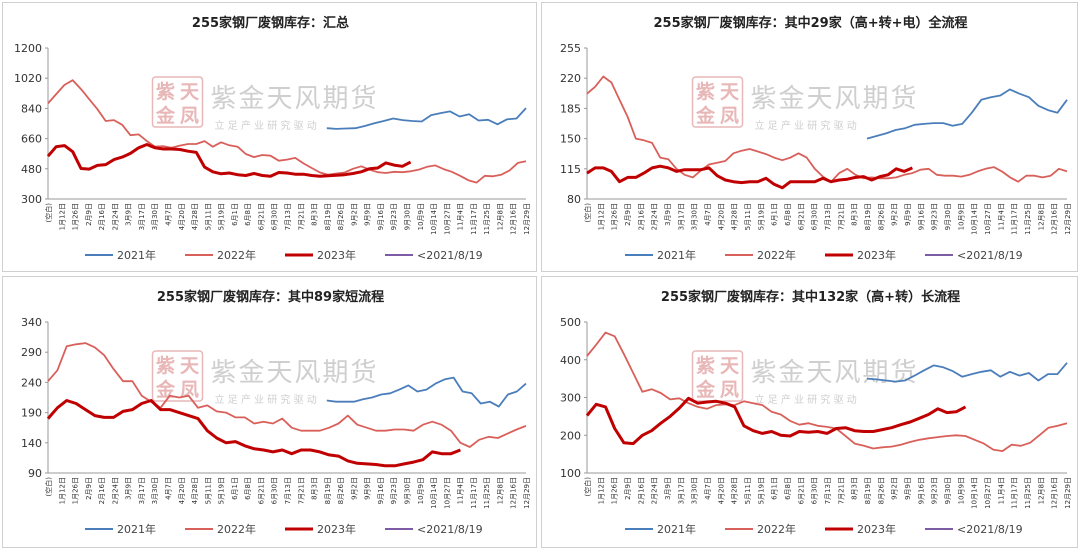 The height and width of the screenshot is (550, 1080). What do you see at coordinates (570, 322) in the screenshot?
I see `y-tick-label: 500` at bounding box center [570, 322].